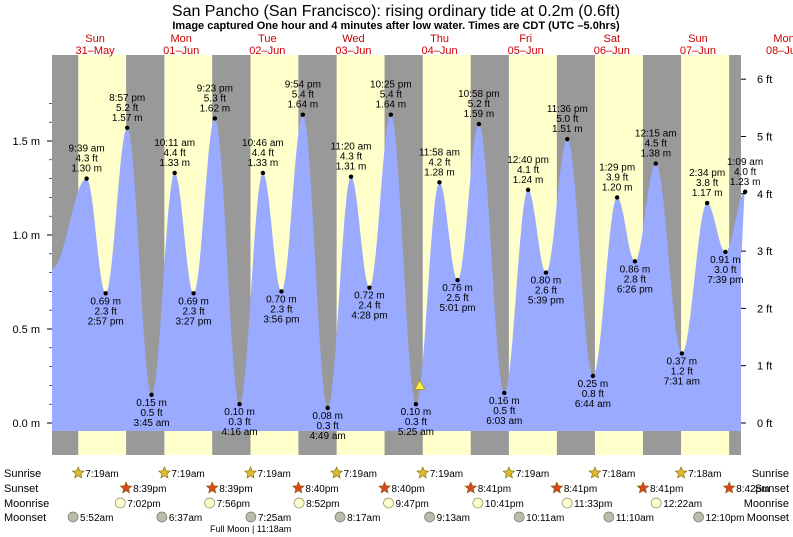 This screenshot has height=537, width=793. I want to click on sunset-time: 8:40pm, so click(321, 489).